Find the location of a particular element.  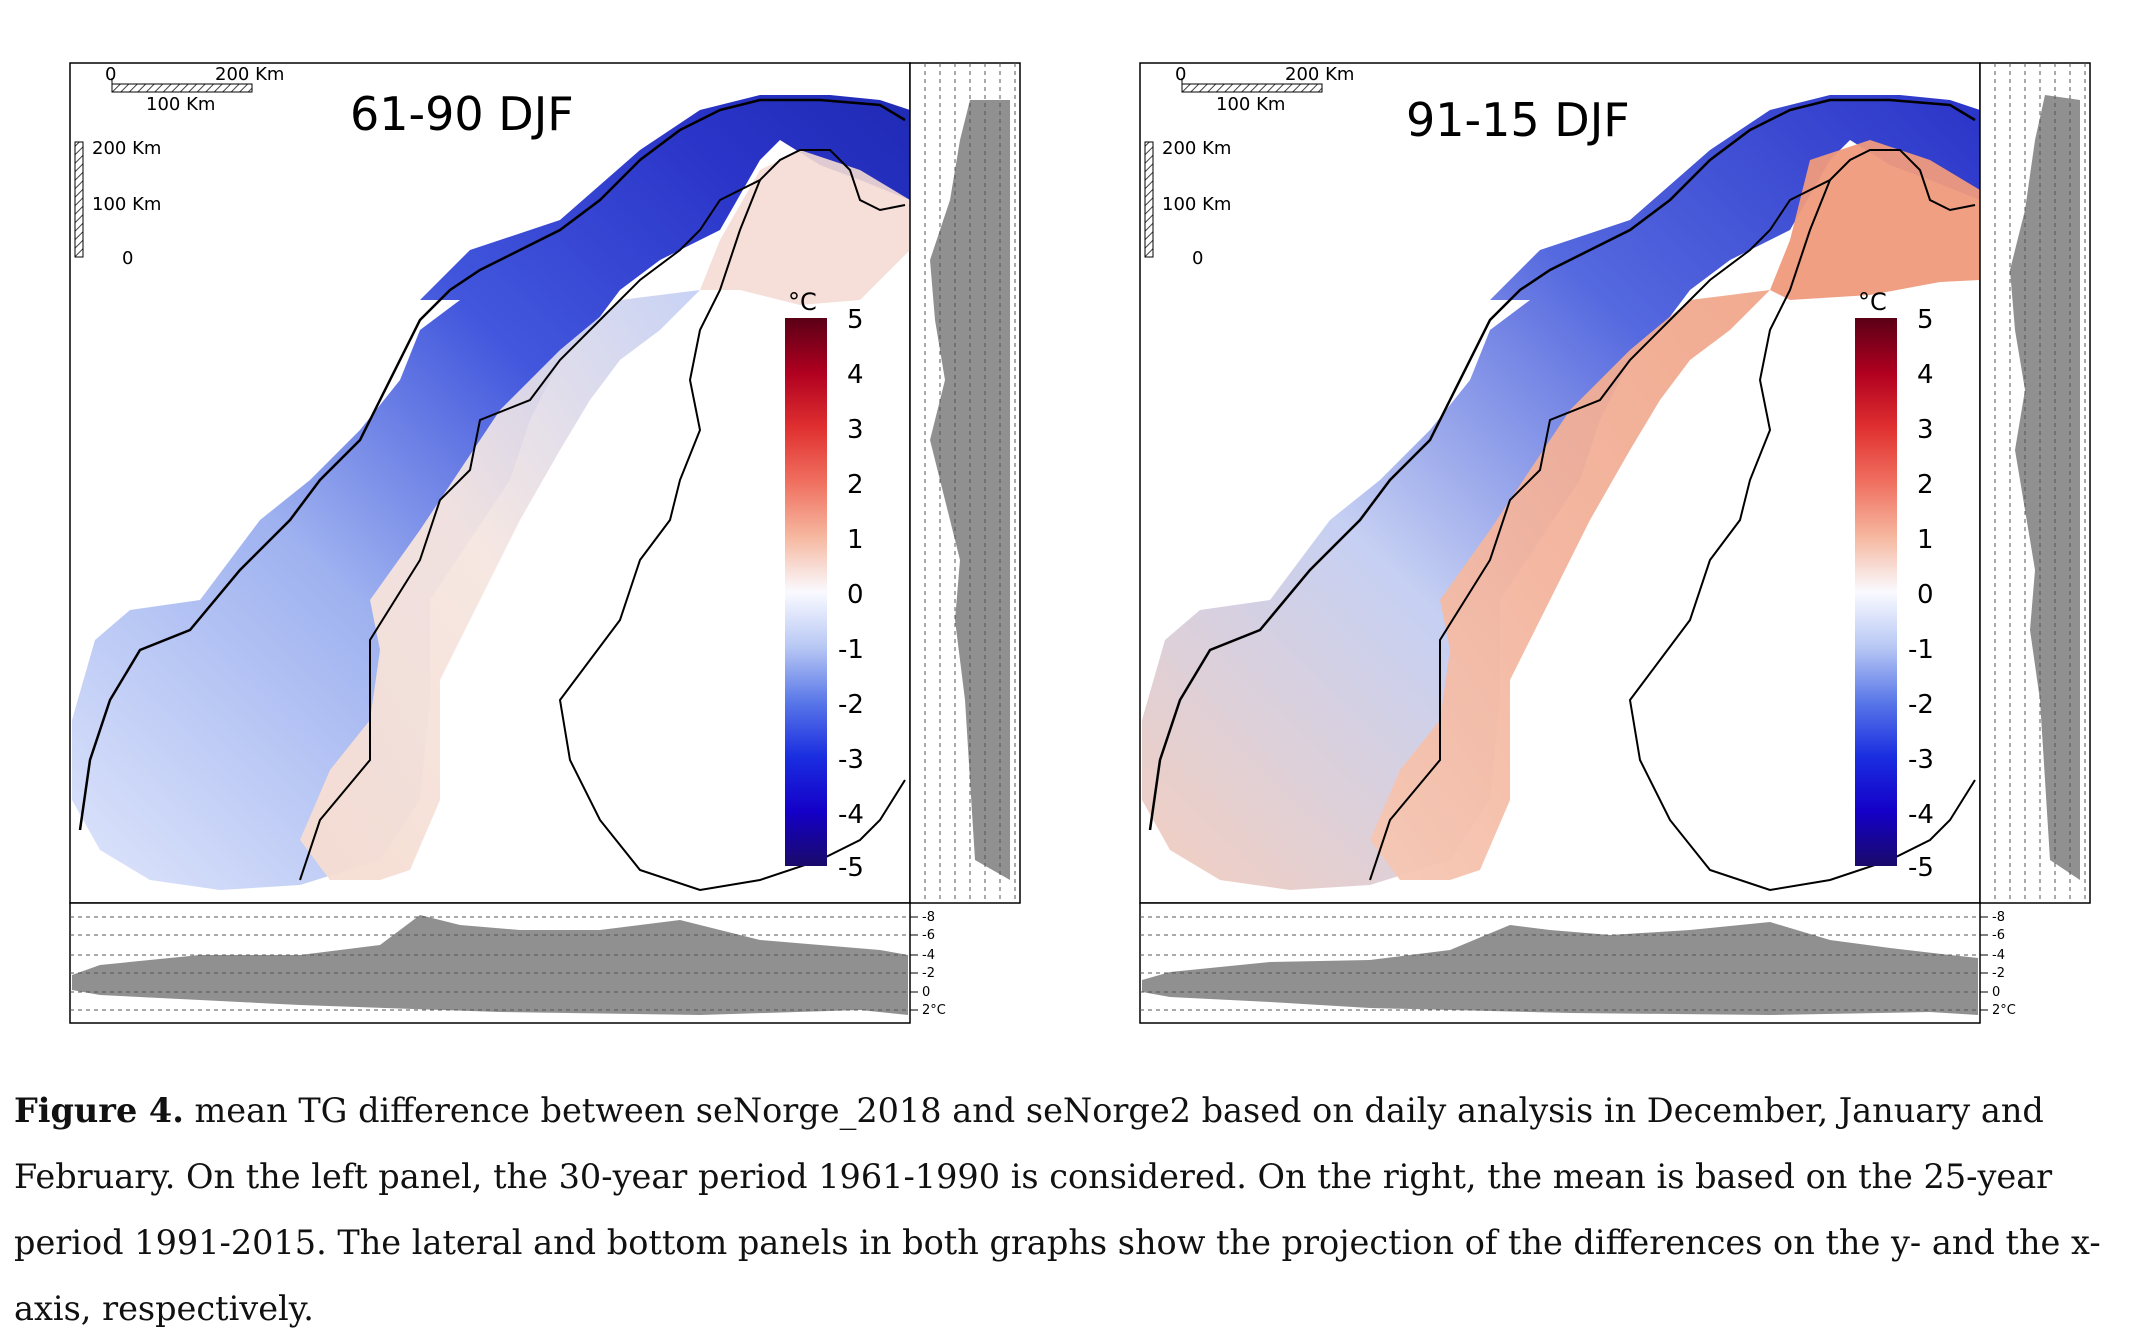

lateral-projection-shape is located at coordinates (2045, 487).